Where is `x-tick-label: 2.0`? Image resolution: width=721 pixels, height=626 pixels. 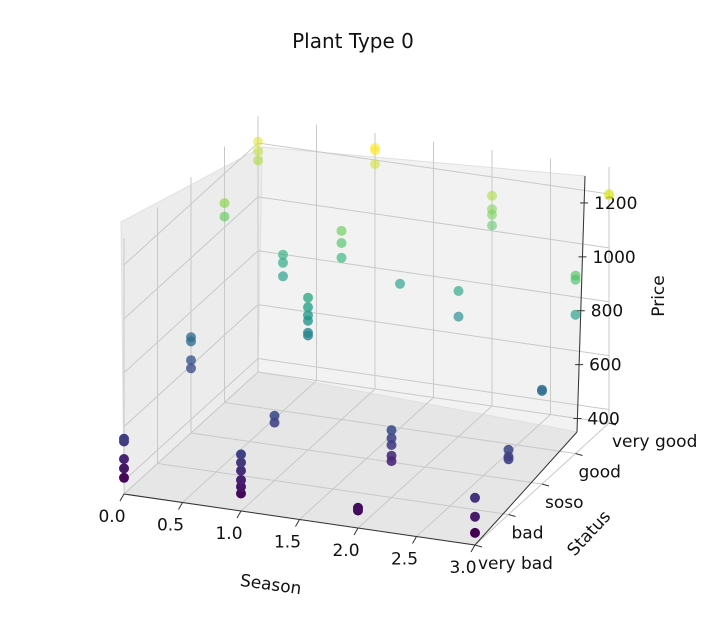
x-tick-label: 2.0 is located at coordinates (345, 551).